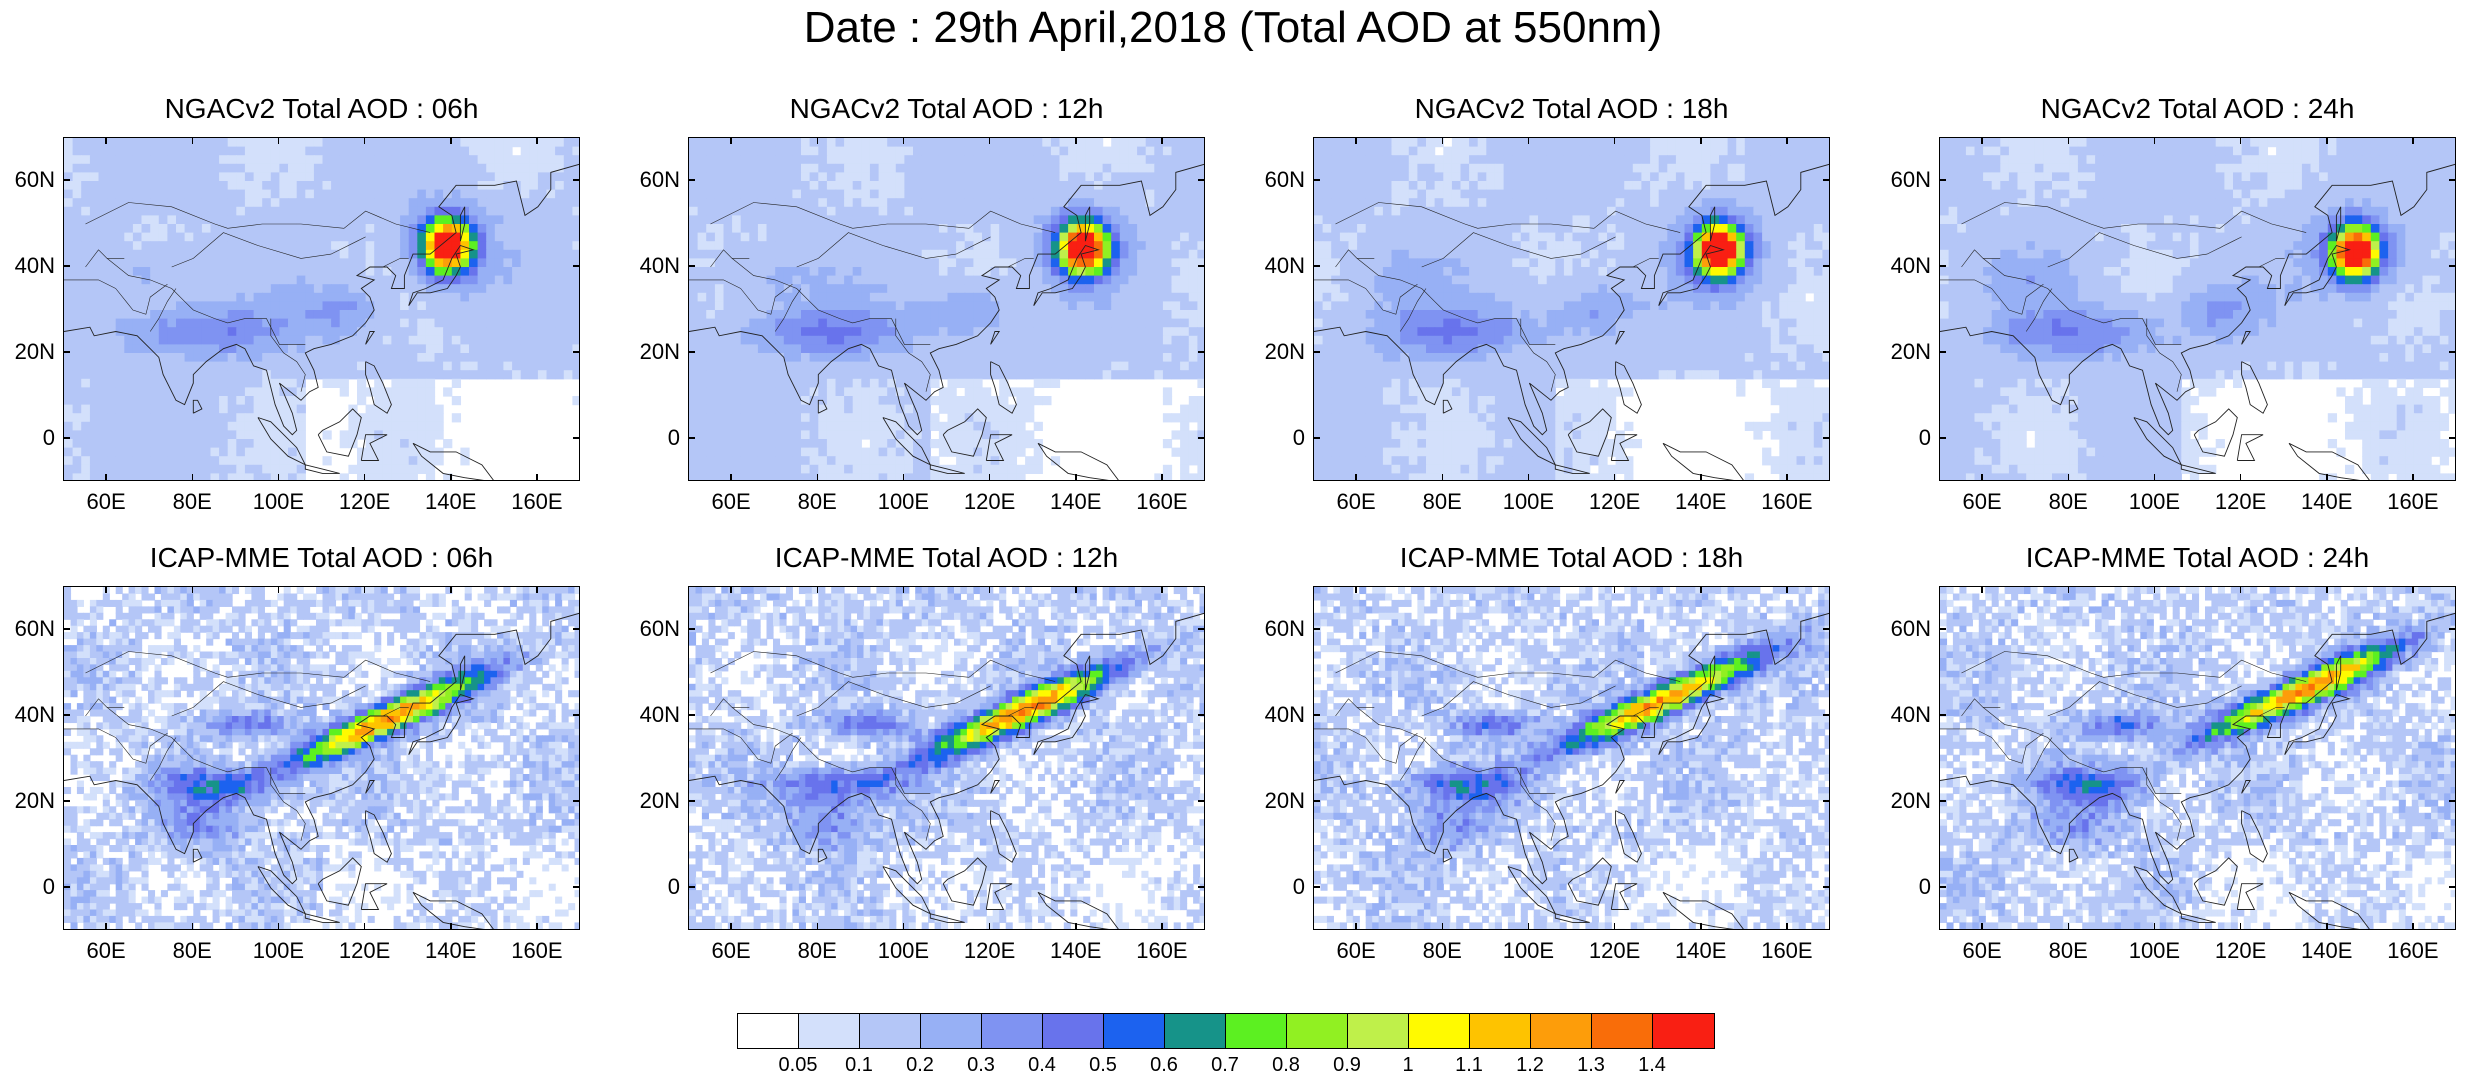 The height and width of the screenshot is (1076, 2466). Describe the element at coordinates (859, 1065) in the screenshot. I see `colorbar-label: 0.1` at that location.